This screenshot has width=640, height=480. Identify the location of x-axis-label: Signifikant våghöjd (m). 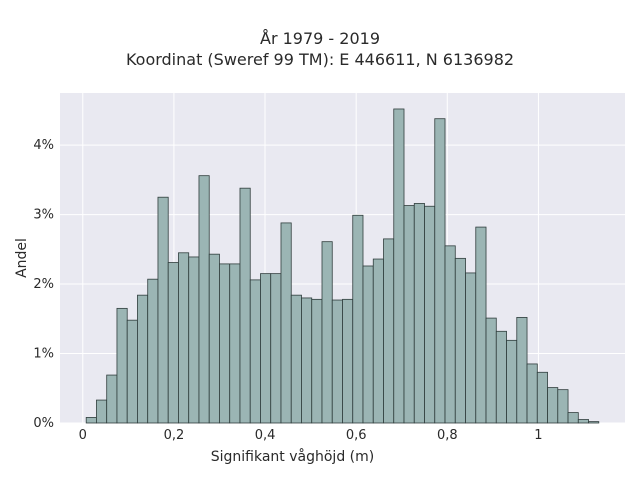
(292, 456).